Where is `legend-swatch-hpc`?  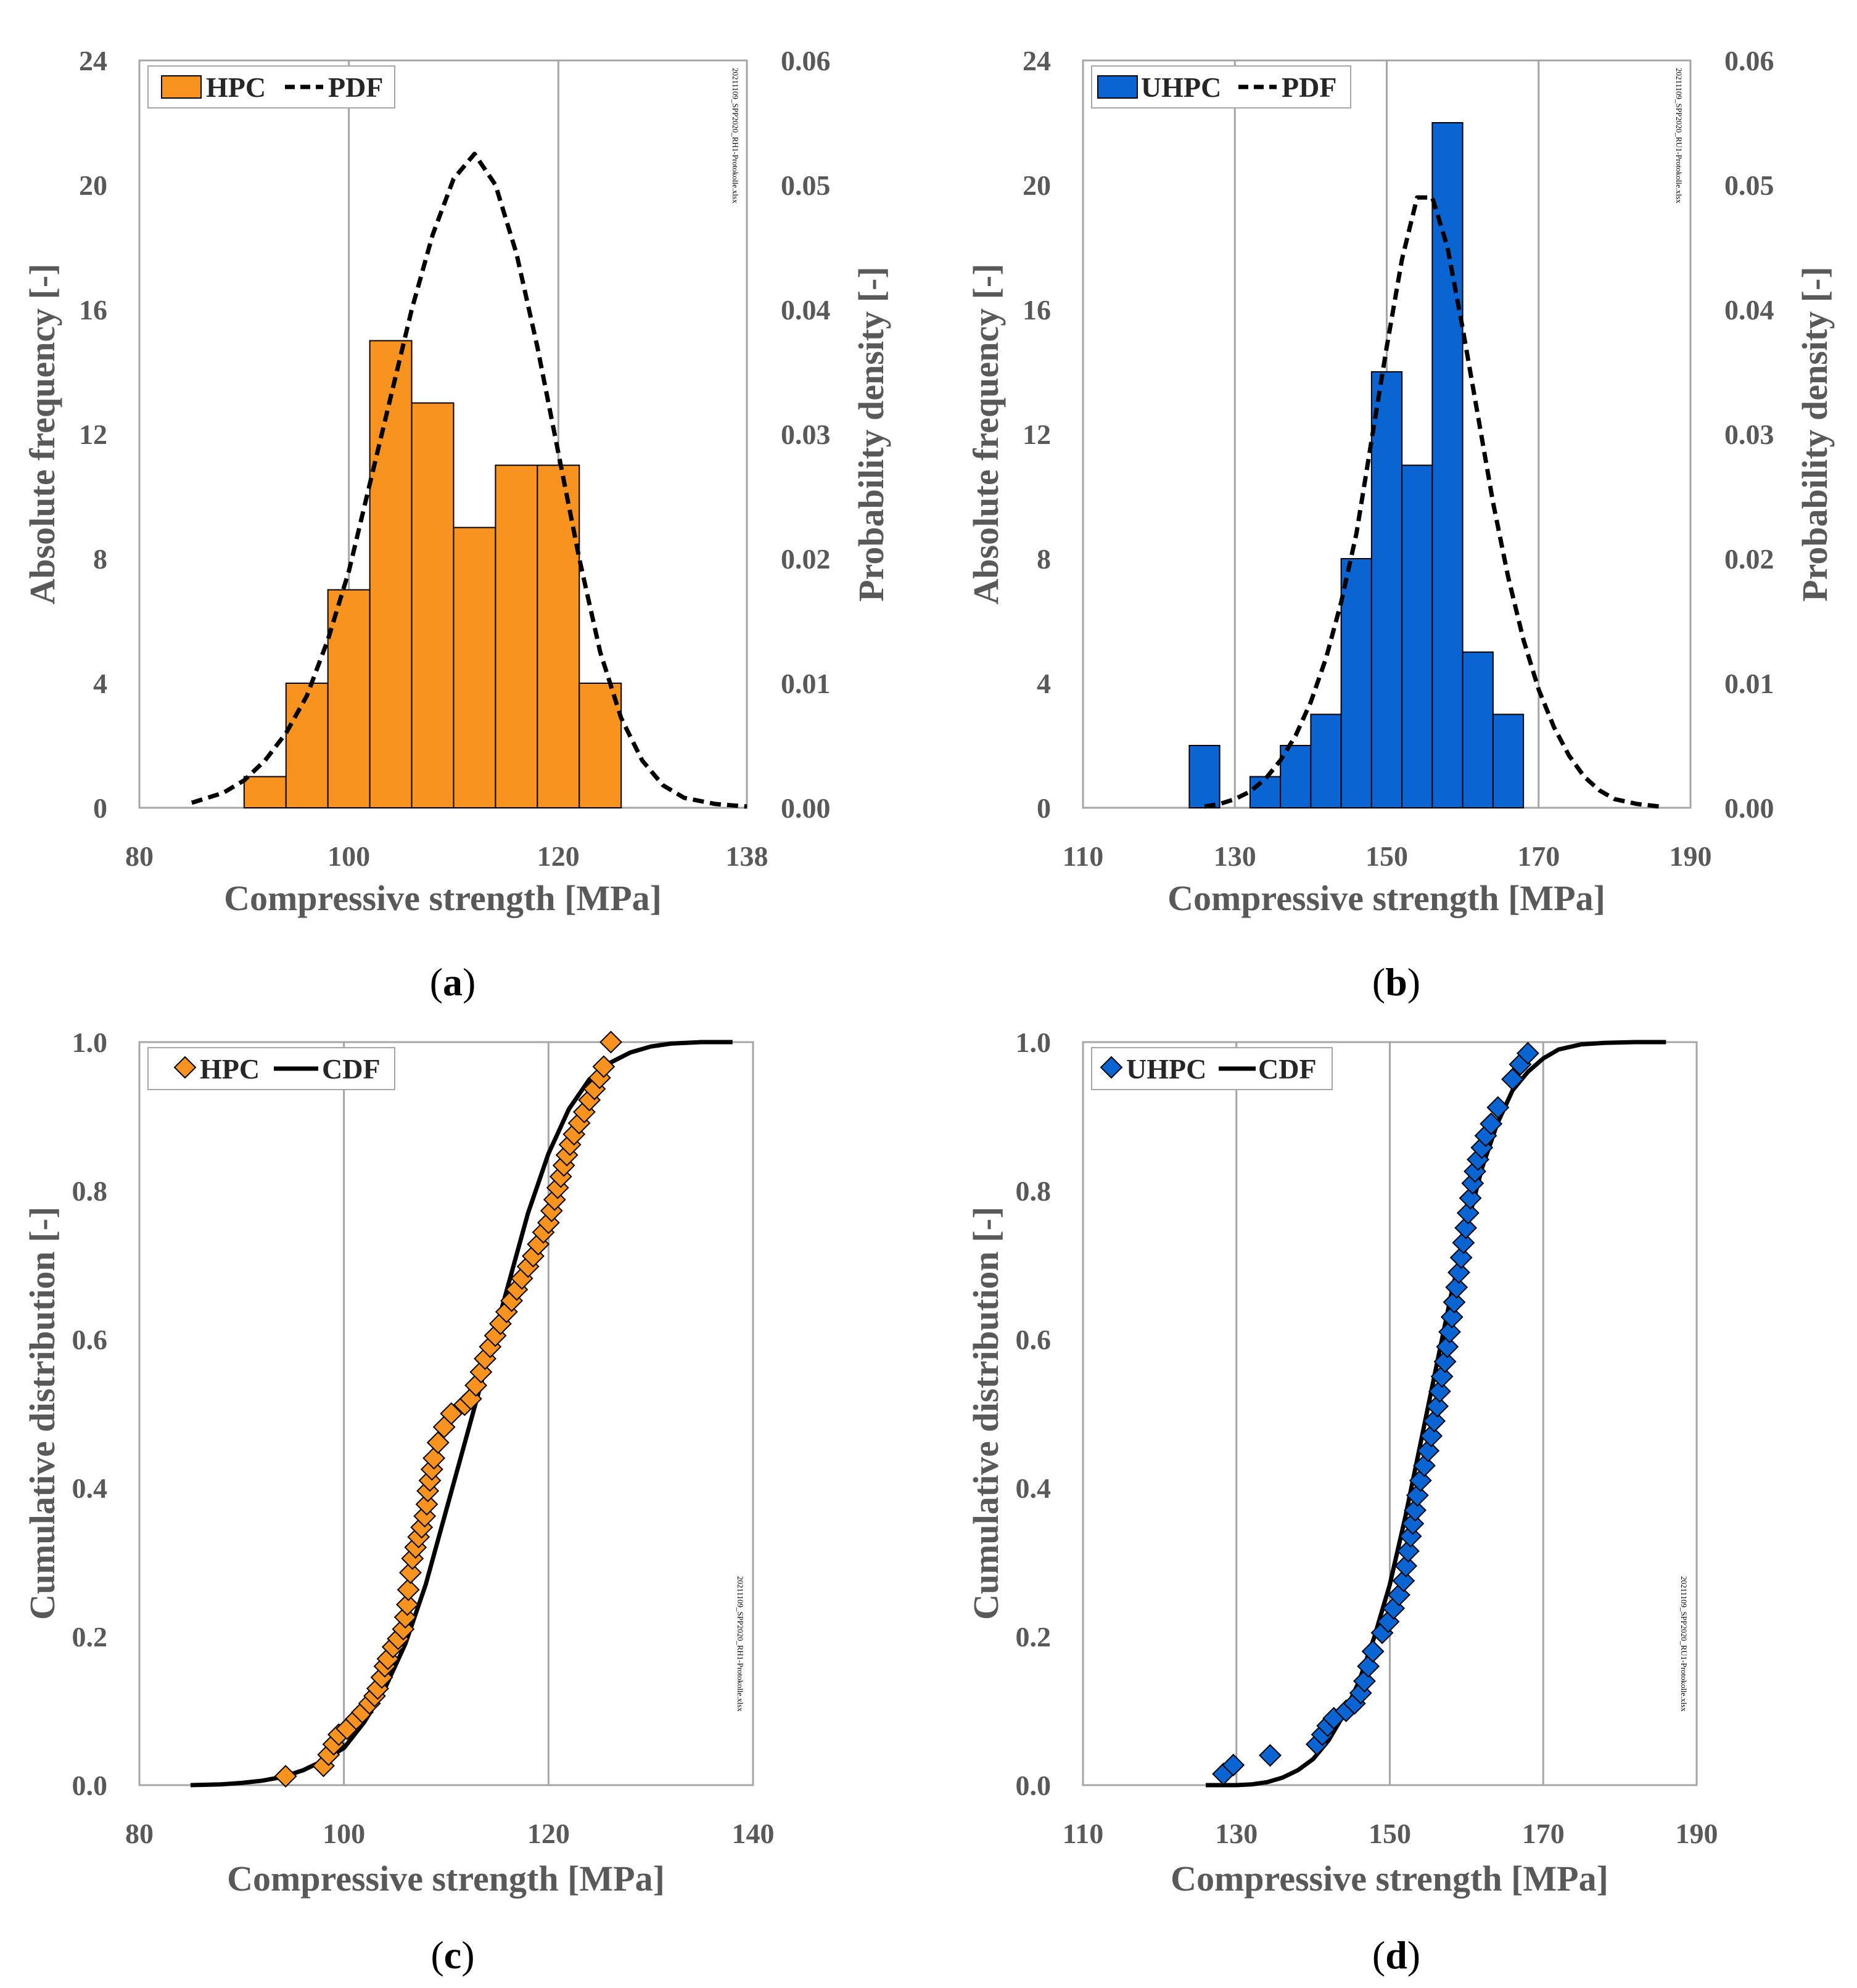 legend-swatch-hpc is located at coordinates (181, 87).